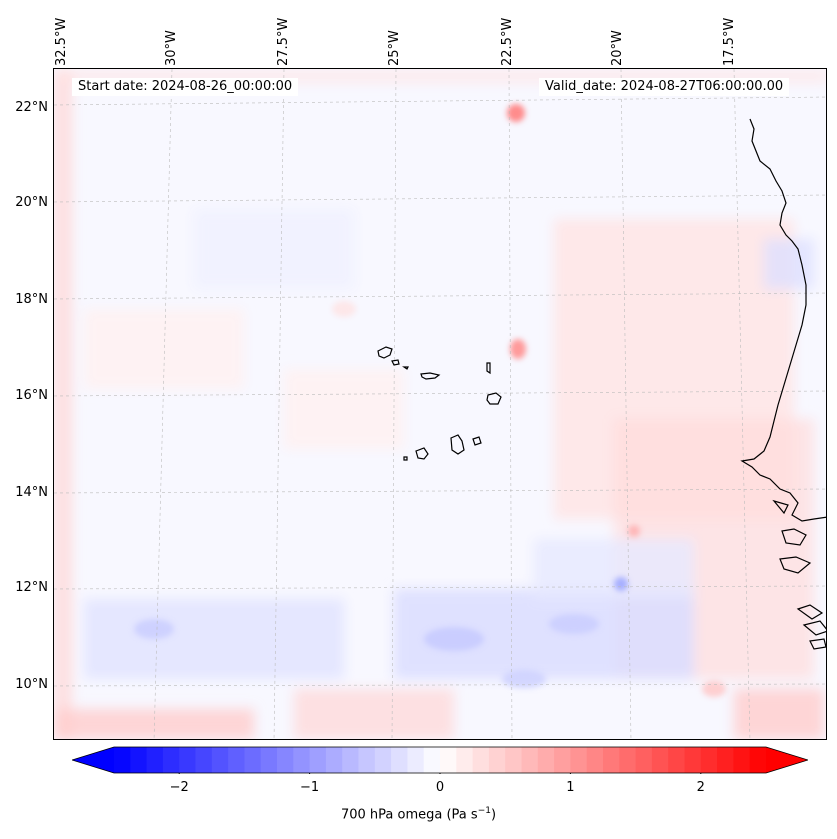  Describe the element at coordinates (729, 41) in the screenshot. I see `lon-label-17-5w: 17.5°W` at that location.